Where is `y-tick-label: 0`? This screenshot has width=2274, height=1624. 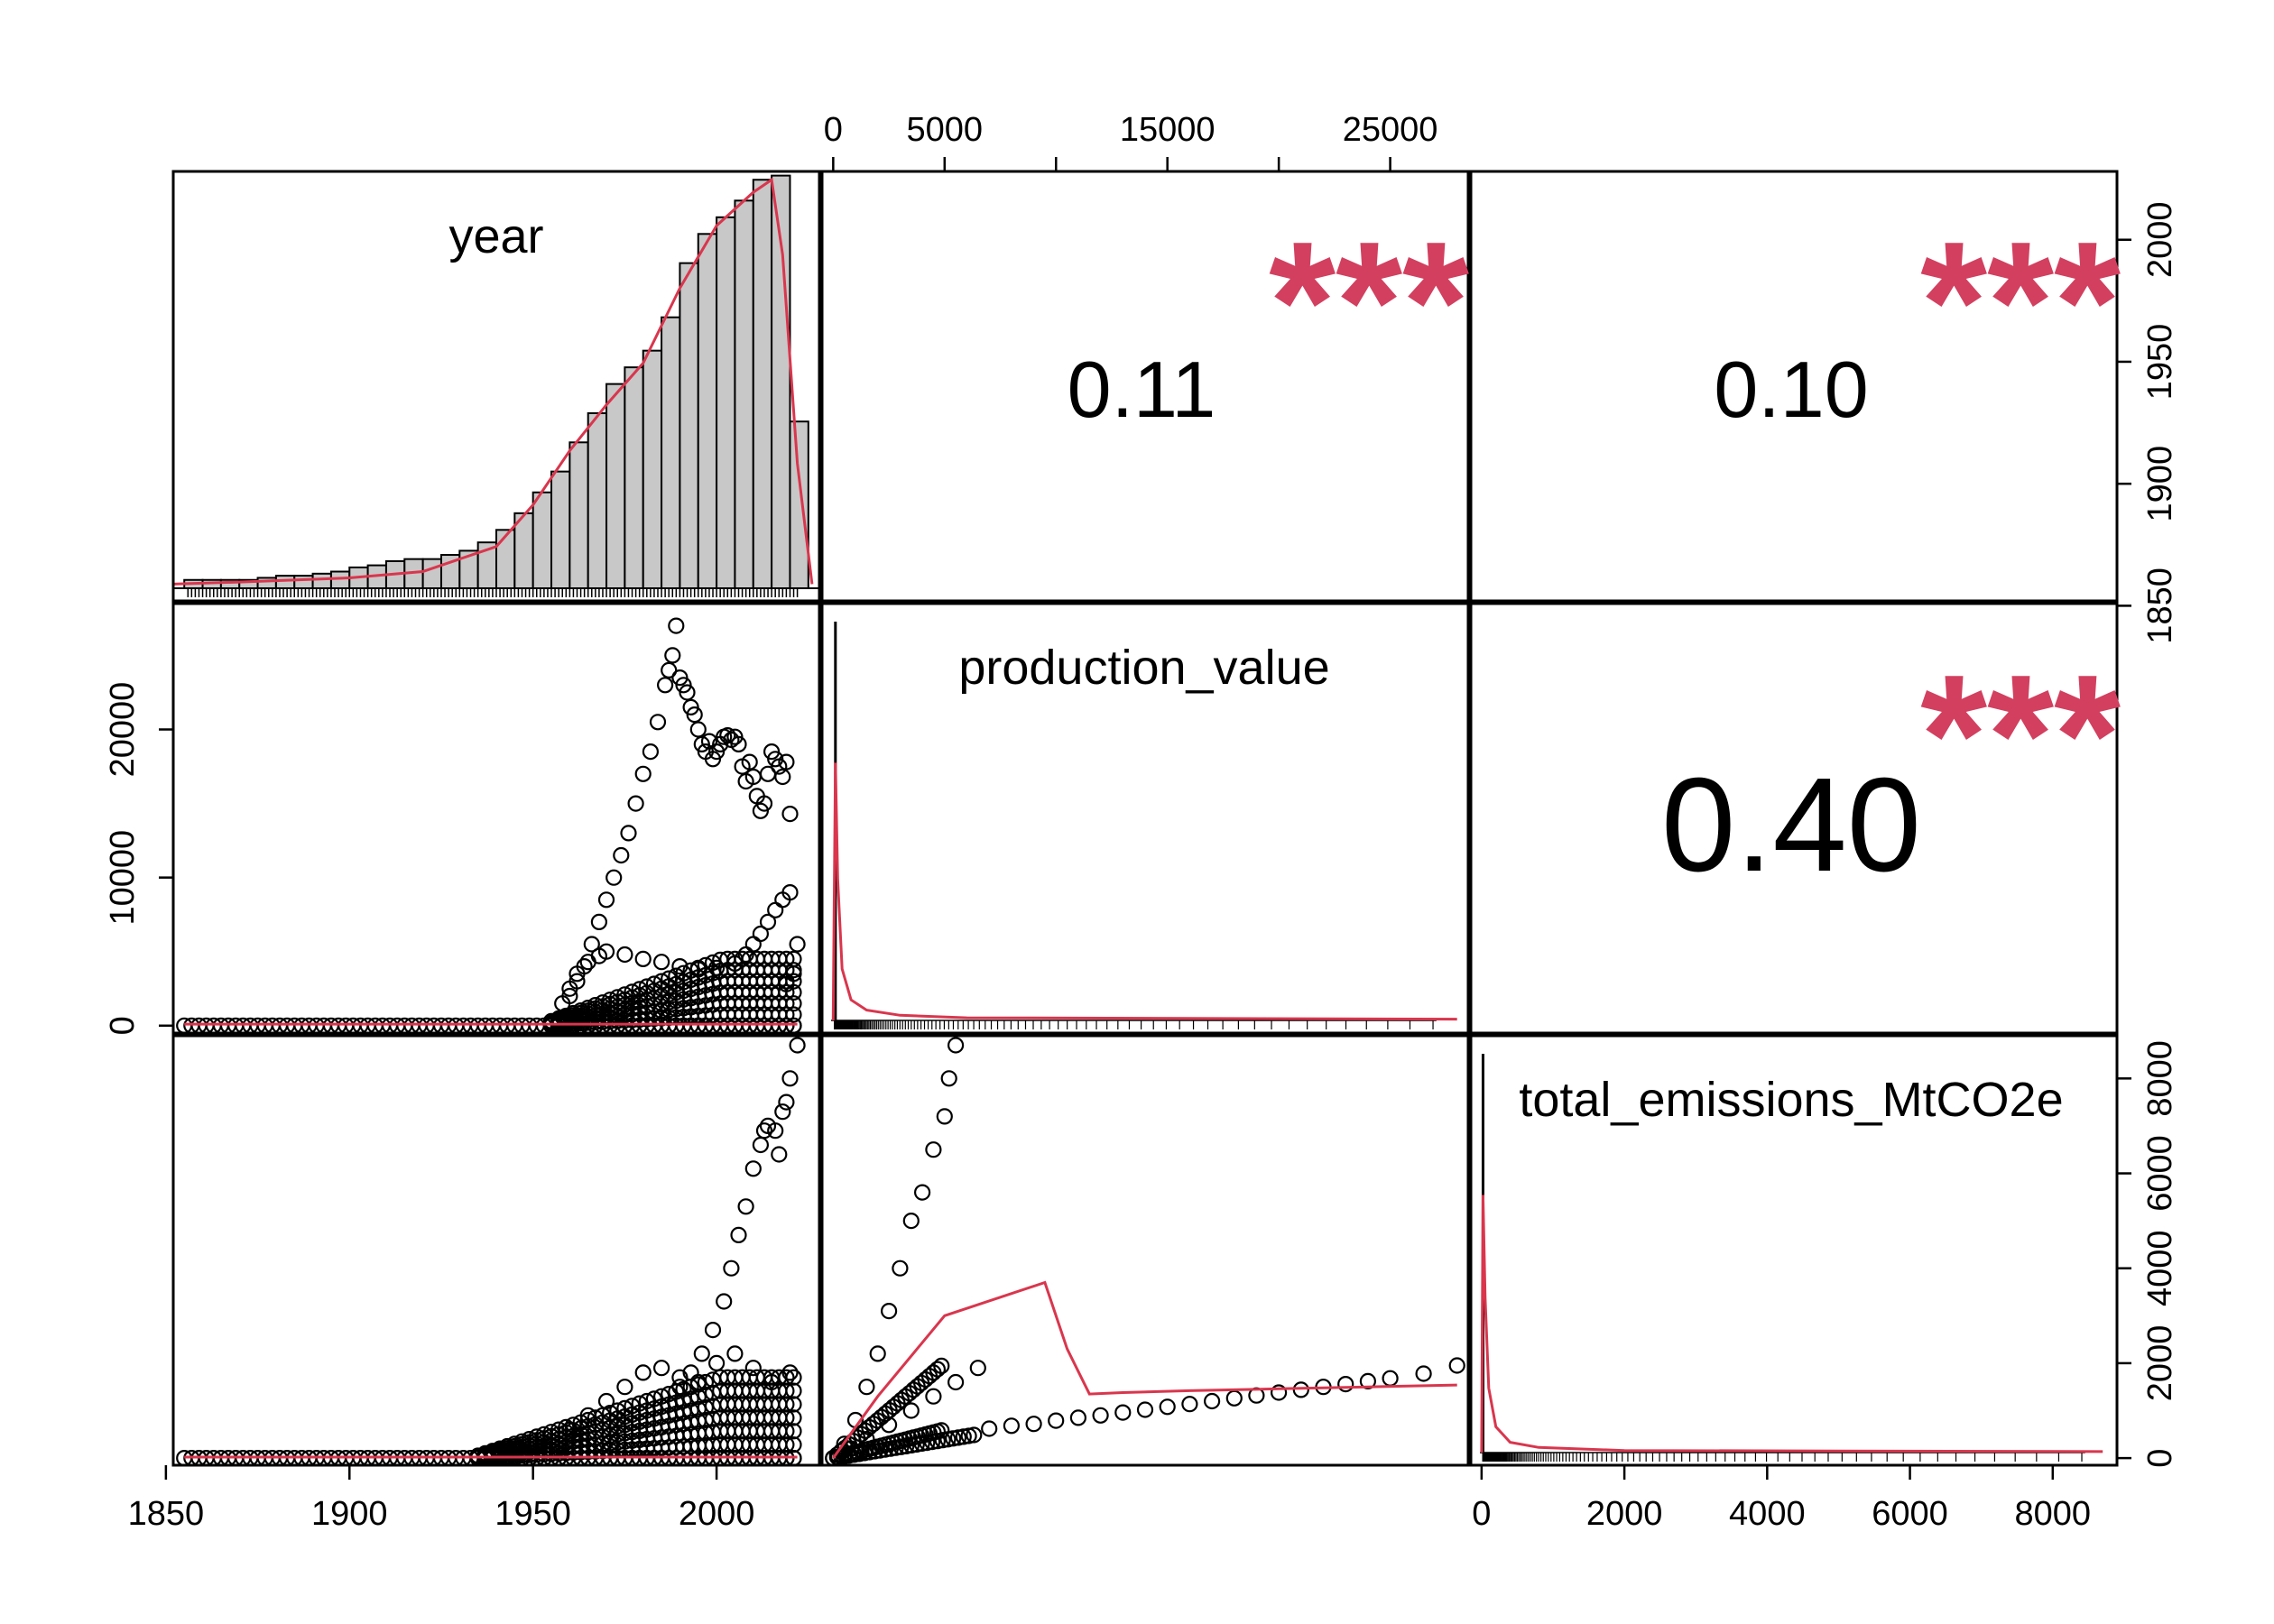
y-tick-label: 0 is located at coordinates (123, 1025).